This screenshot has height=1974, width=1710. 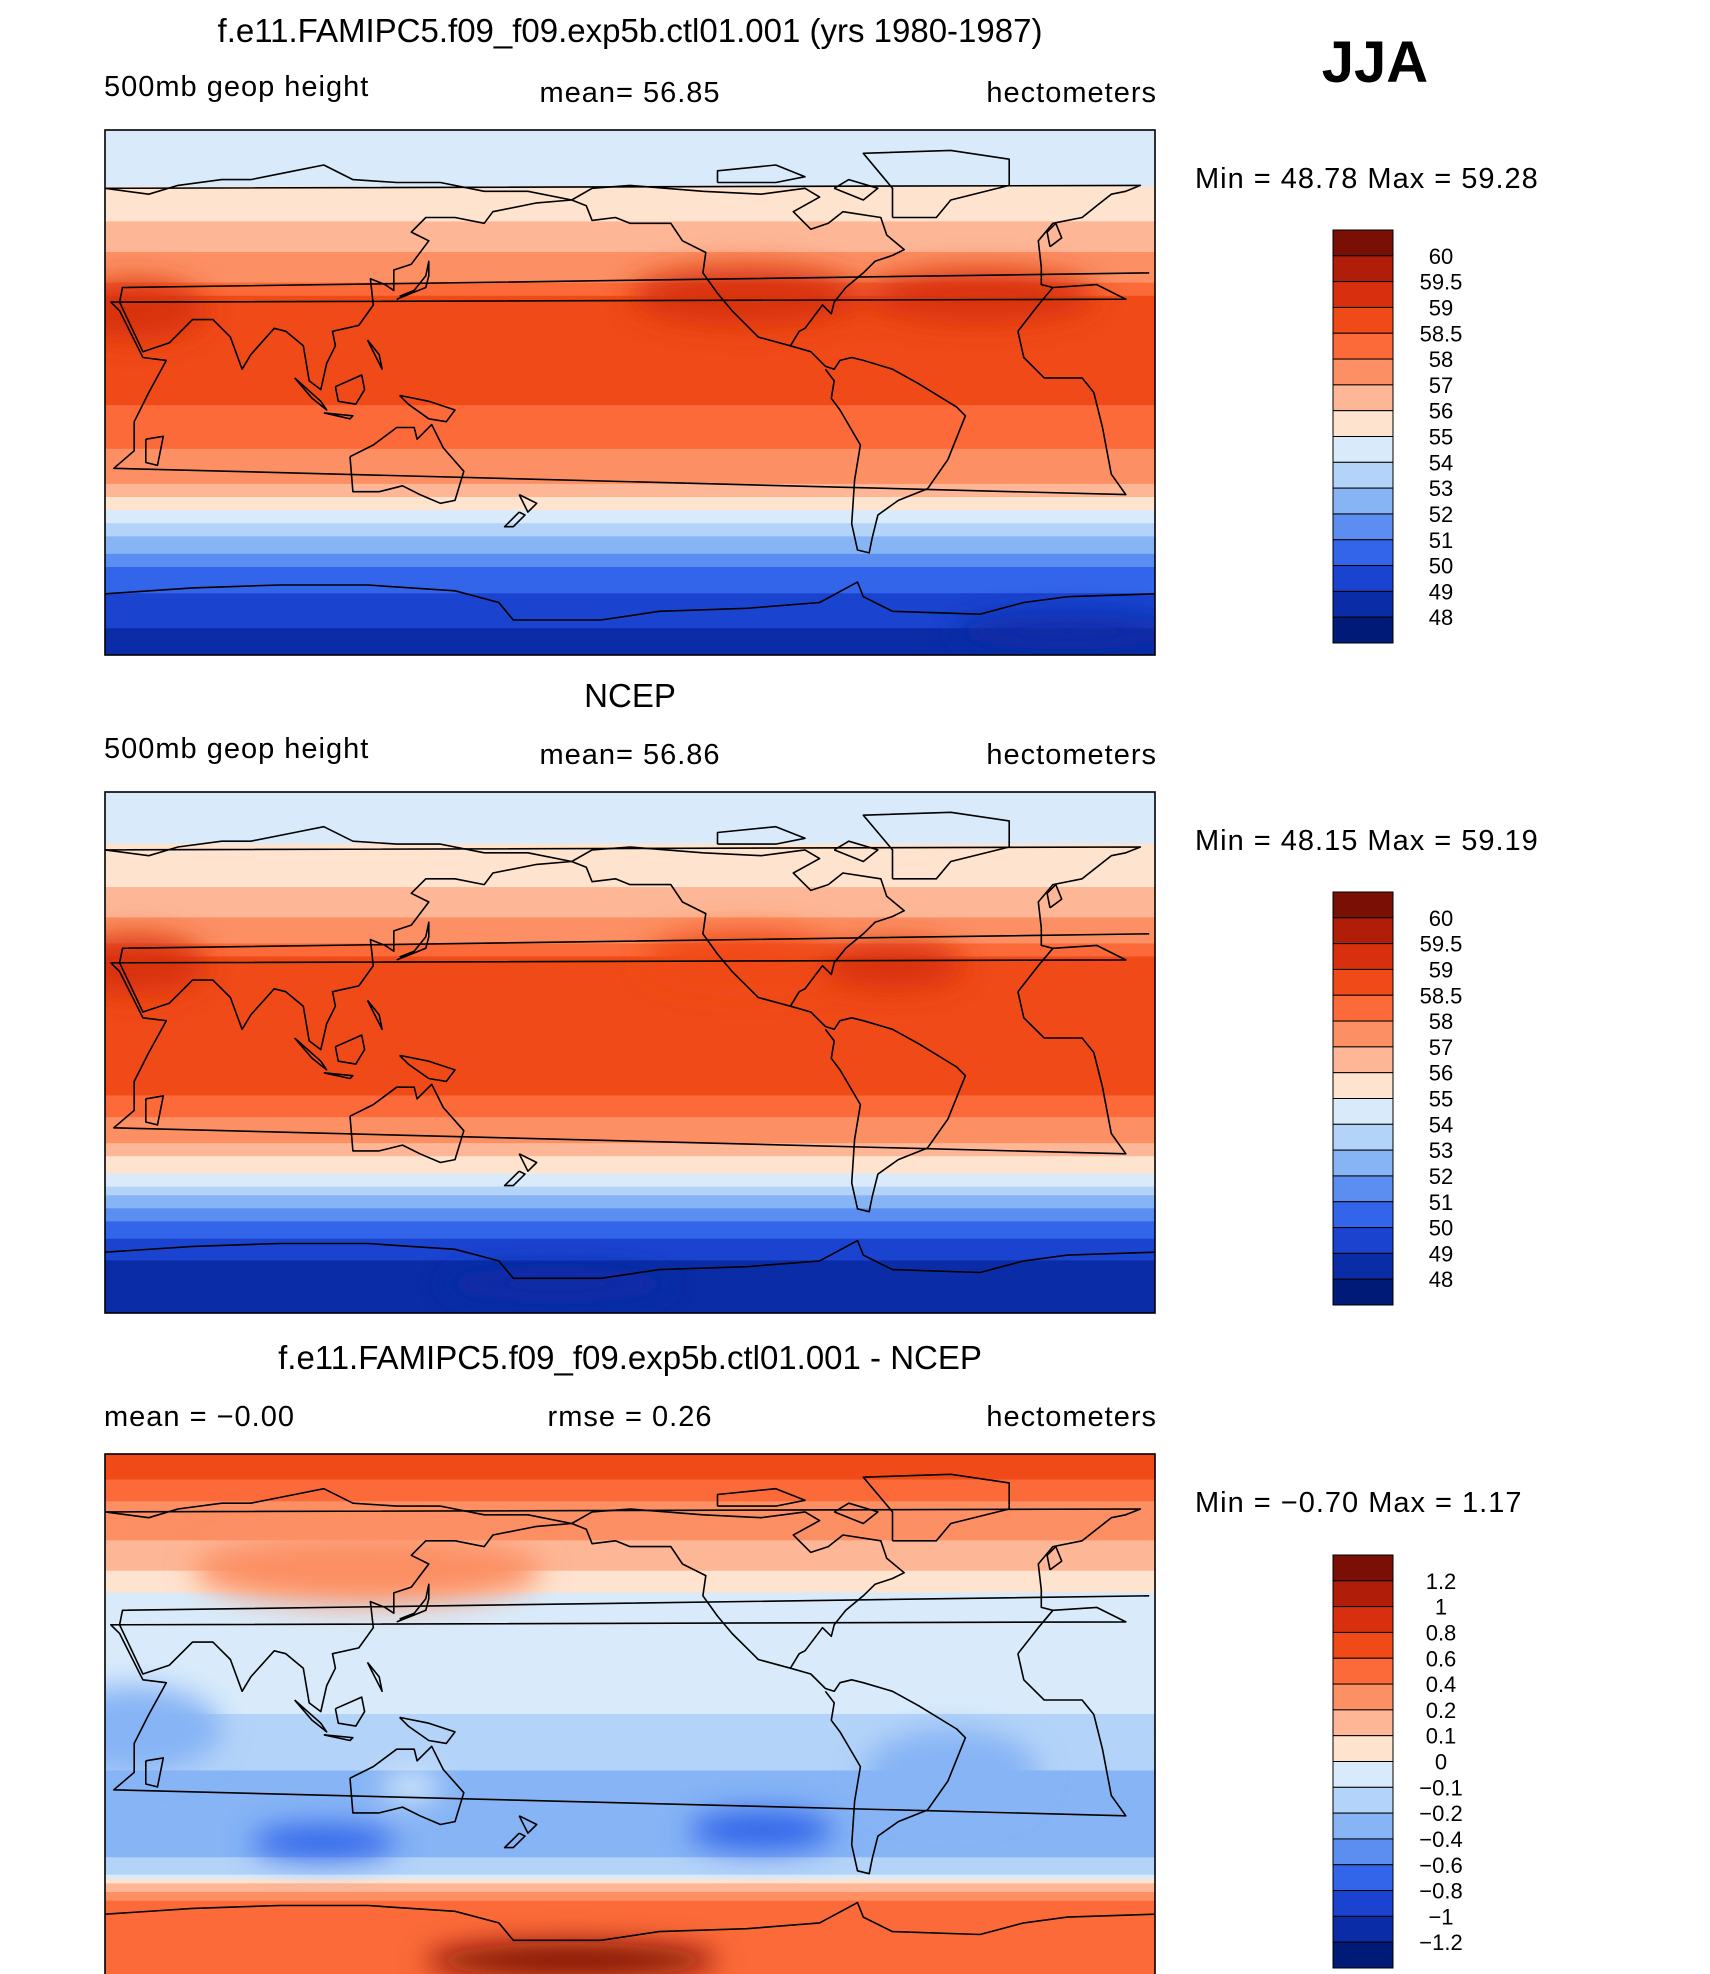 I want to click on colorbar-tick-label: 54, so click(x=1441, y=1124).